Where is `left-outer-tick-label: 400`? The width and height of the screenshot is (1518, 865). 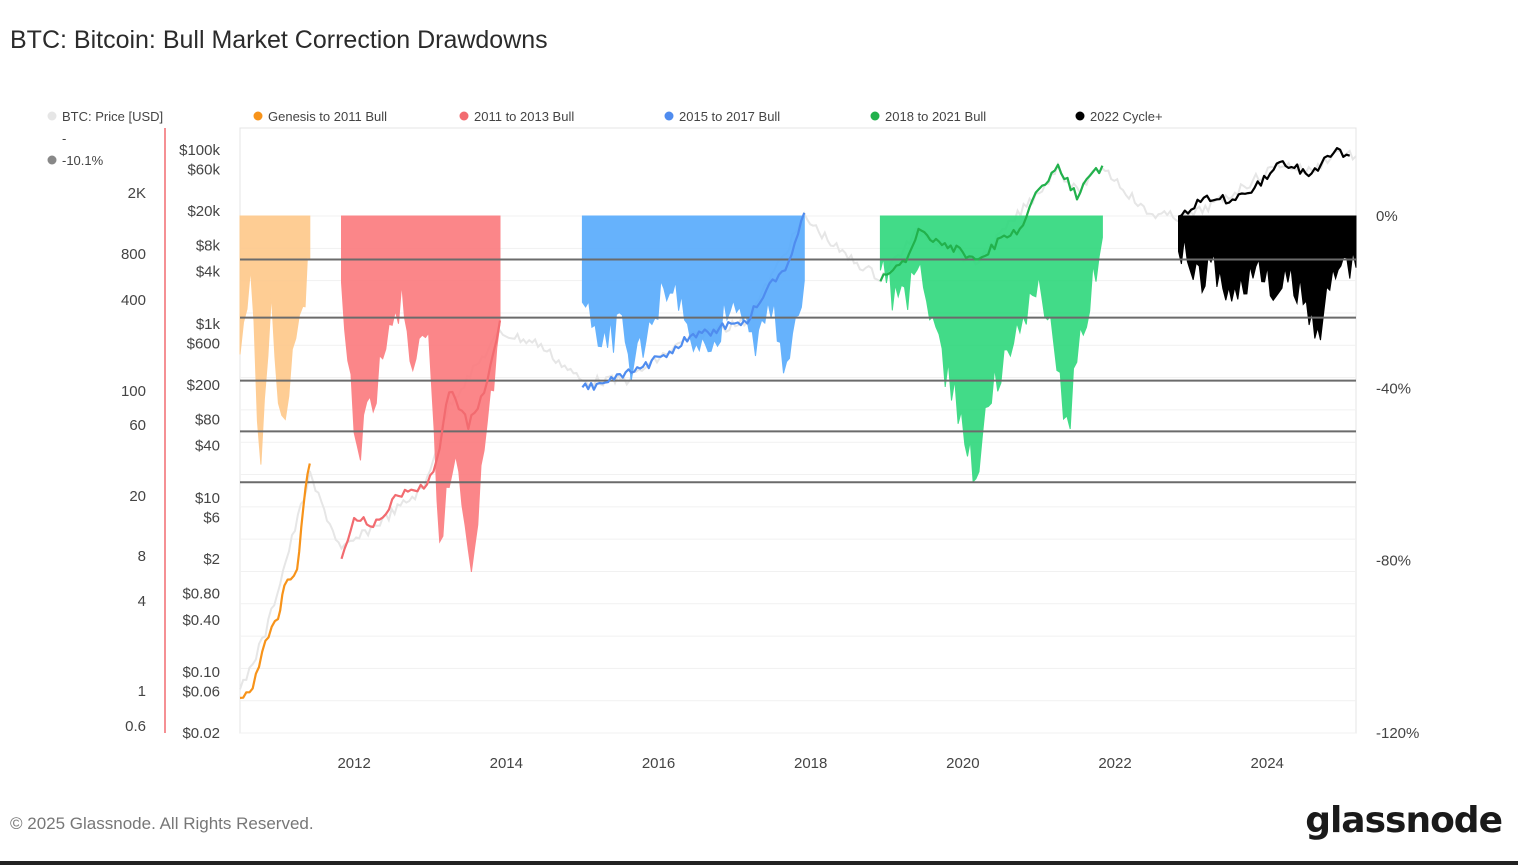 left-outer-tick-label: 400 is located at coordinates (133, 300).